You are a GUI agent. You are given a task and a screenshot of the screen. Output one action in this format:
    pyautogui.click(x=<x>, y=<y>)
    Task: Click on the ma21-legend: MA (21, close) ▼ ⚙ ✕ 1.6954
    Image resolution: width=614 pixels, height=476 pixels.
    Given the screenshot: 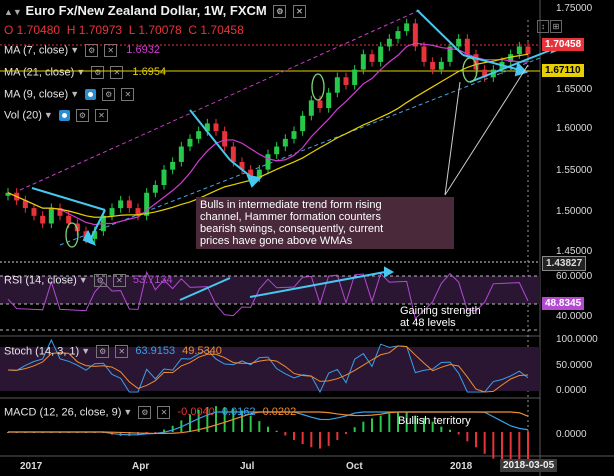 What is the action you would take?
    pyautogui.click(x=85, y=72)
    